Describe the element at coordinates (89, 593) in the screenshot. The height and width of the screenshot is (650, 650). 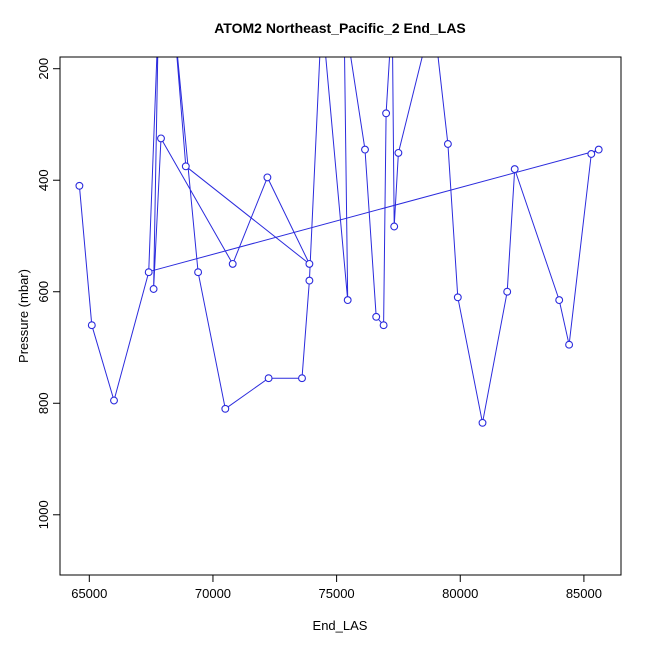
I see `x-tick-label: 65000` at that location.